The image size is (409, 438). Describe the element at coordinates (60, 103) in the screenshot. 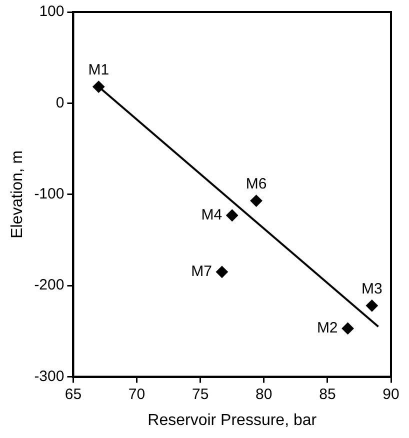

I see `y-tick-label: 0` at that location.